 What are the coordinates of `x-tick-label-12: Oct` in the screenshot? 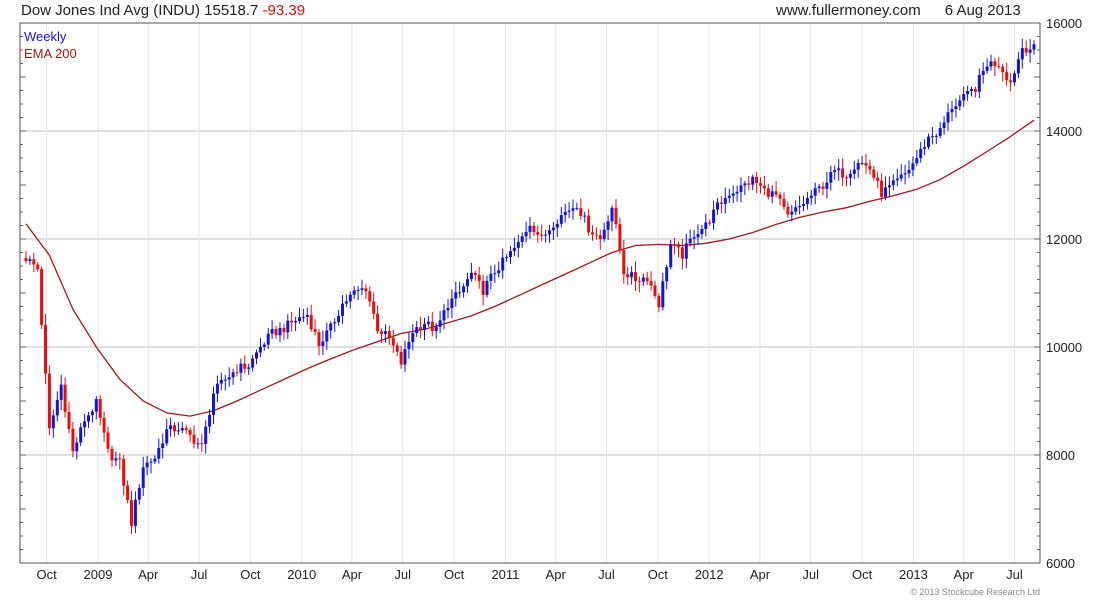 It's located at (658, 574).